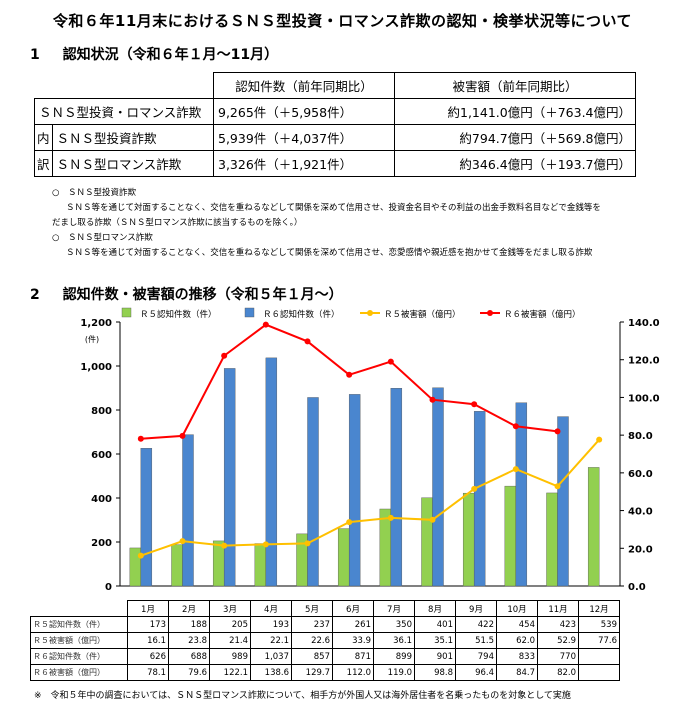 Image resolution: width=685 pixels, height=708 pixels. I want to click on data-cell: 989, so click(230, 656).